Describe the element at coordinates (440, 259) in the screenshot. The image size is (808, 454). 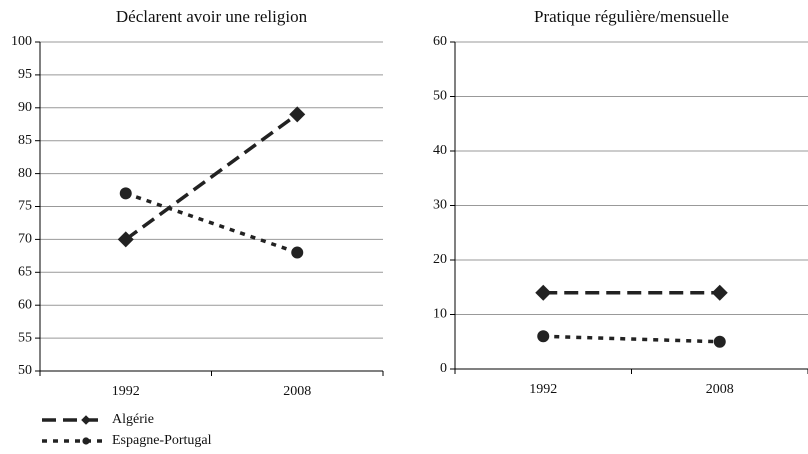
I see `y-tick-label: 20` at that location.